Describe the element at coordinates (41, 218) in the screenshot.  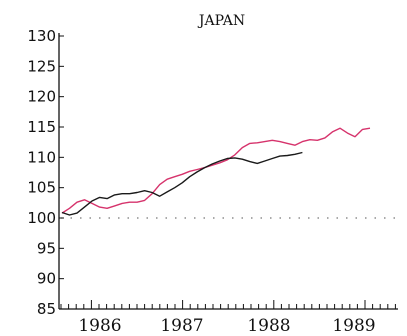
I see `y-tick-label: 100` at that location.